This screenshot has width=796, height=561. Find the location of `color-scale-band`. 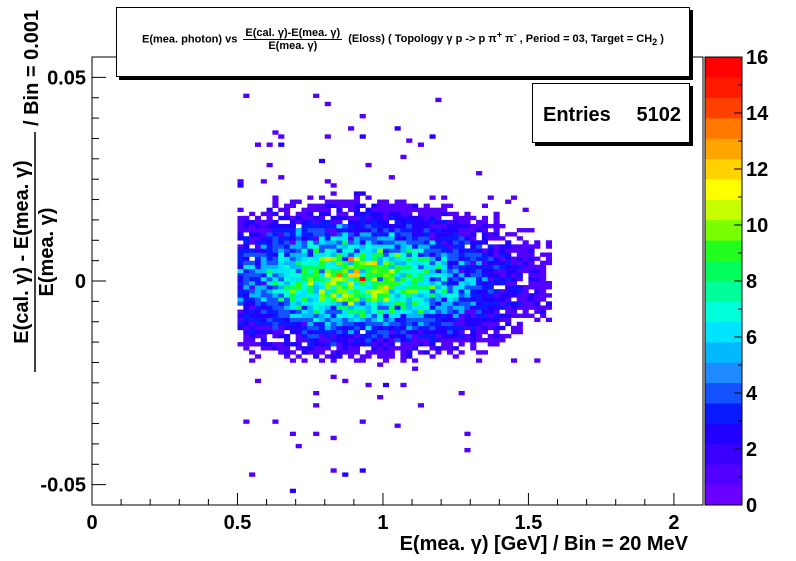

color-scale-band is located at coordinates (723, 230).